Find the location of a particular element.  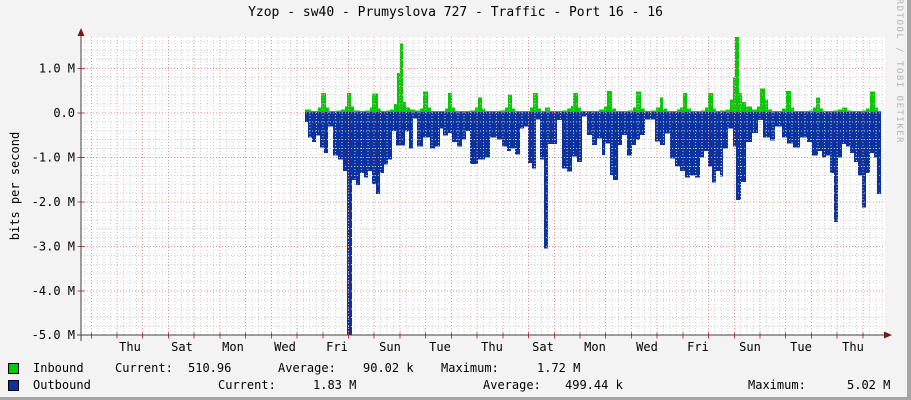

legend-swatch-outbound-icon is located at coordinates (13, 385).